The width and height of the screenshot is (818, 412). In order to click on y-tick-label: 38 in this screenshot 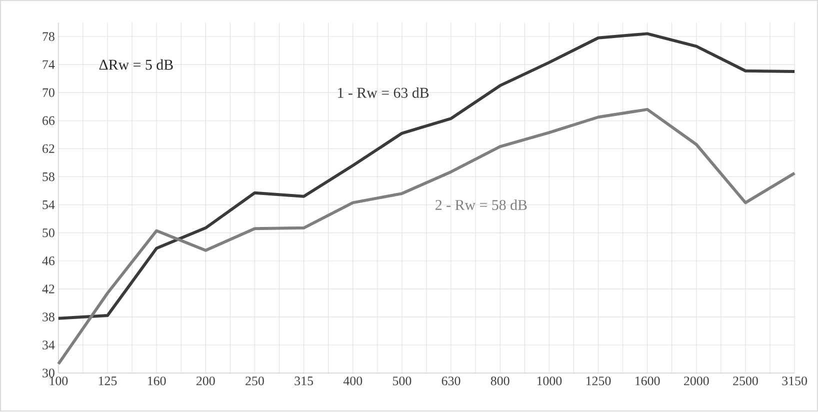, I will do `click(48, 317)`.